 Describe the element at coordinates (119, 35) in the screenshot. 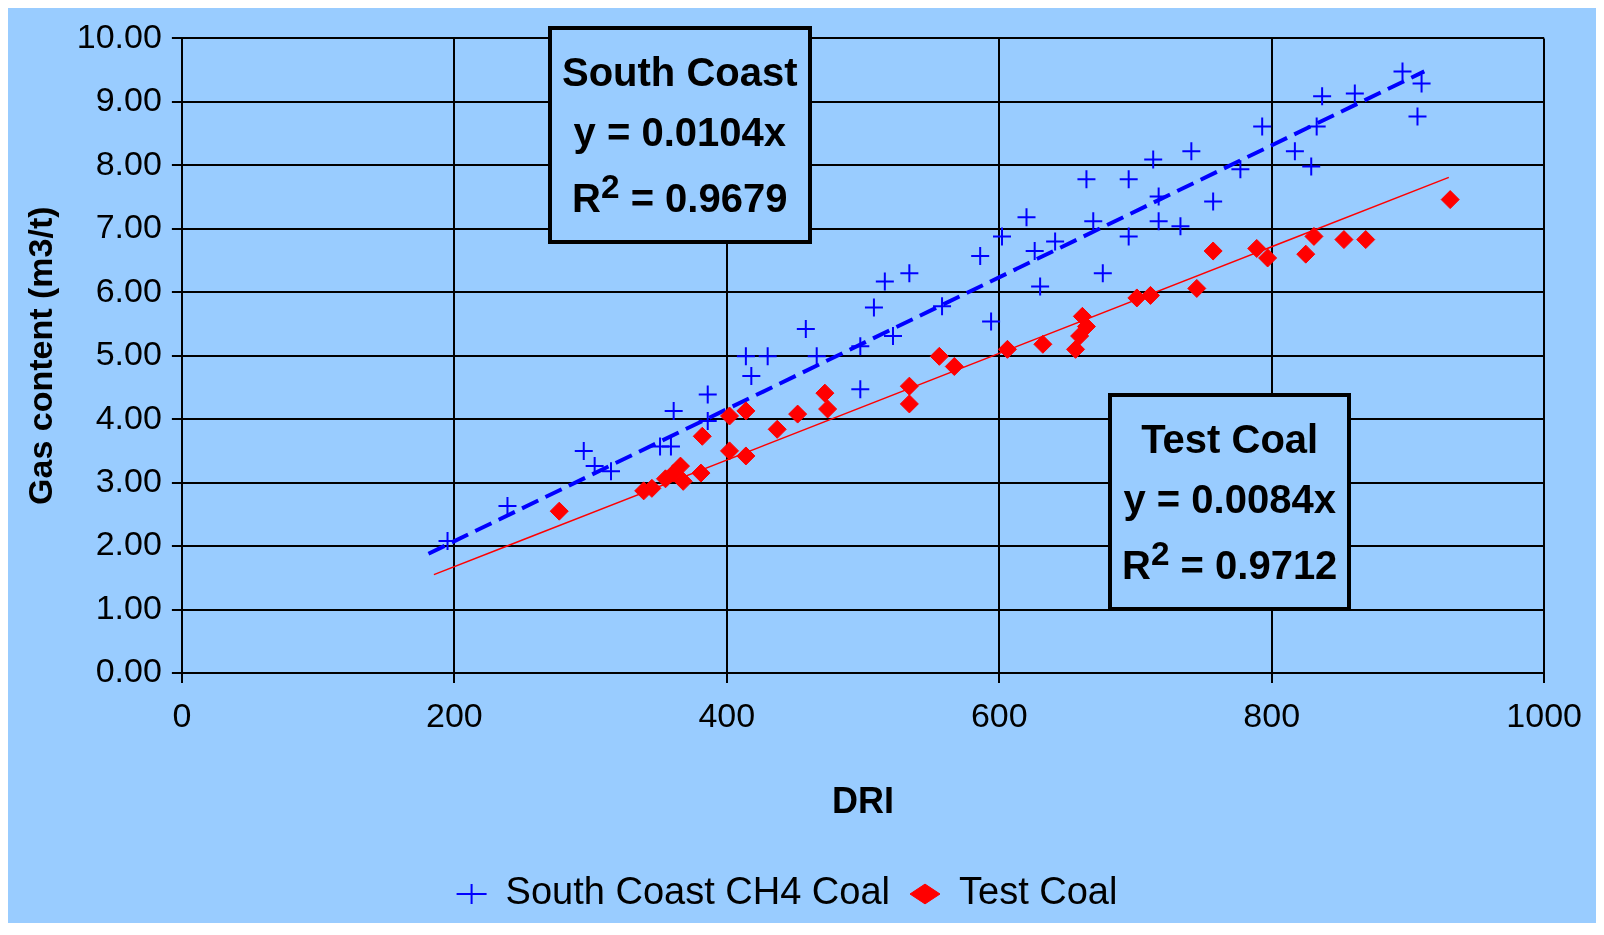

I see `y-tick-label: 10.00` at that location.